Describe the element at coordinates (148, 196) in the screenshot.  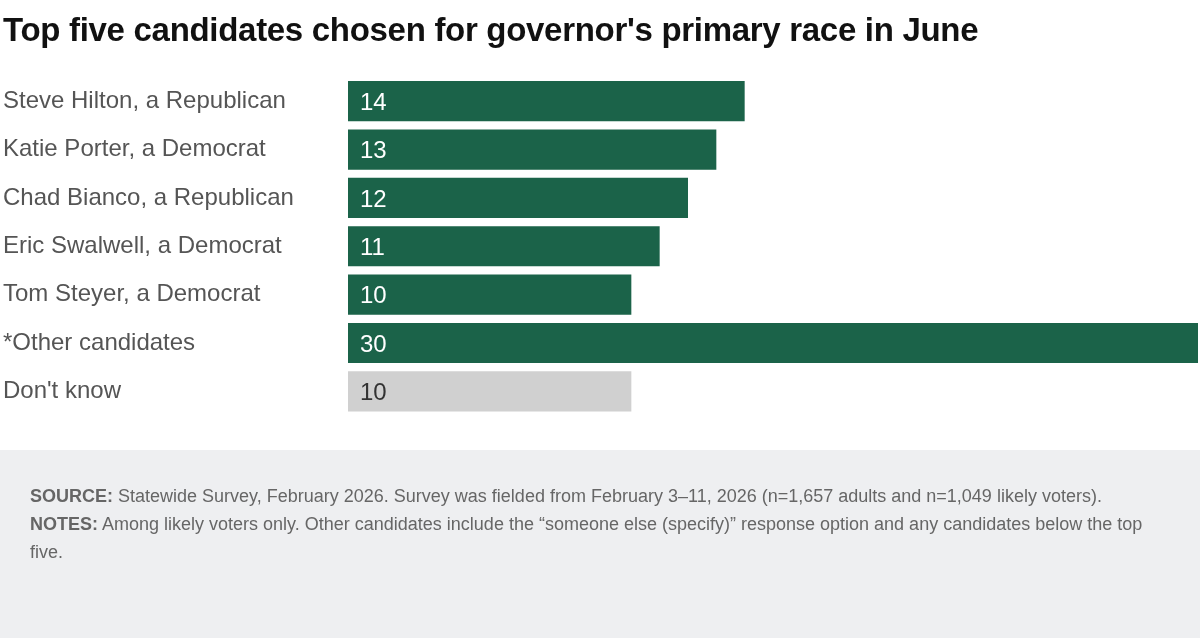
I see `y-tick-label: Chad Bianco, a Republican` at that location.